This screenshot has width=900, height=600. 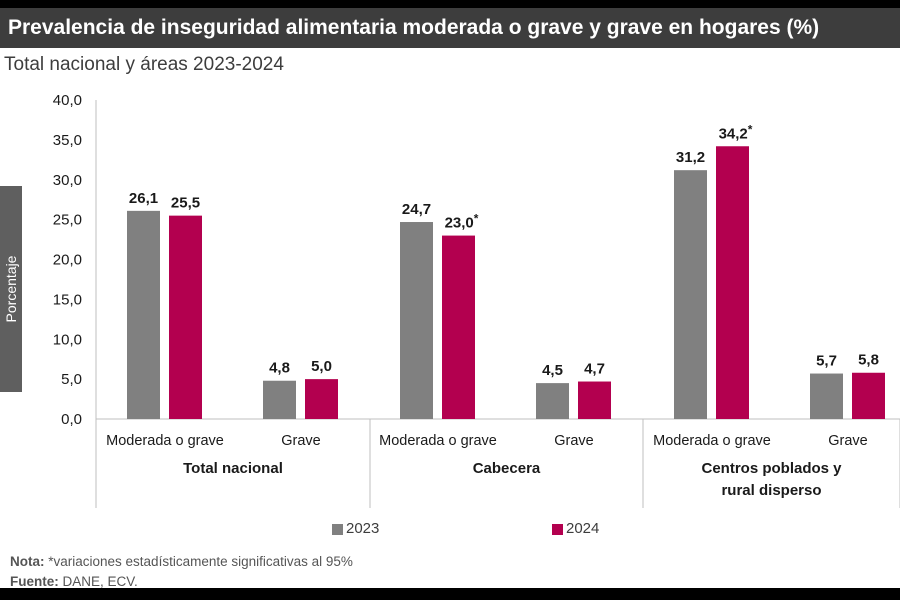 What do you see at coordinates (27, 561) in the screenshot?
I see `note-label: Nota:` at bounding box center [27, 561].